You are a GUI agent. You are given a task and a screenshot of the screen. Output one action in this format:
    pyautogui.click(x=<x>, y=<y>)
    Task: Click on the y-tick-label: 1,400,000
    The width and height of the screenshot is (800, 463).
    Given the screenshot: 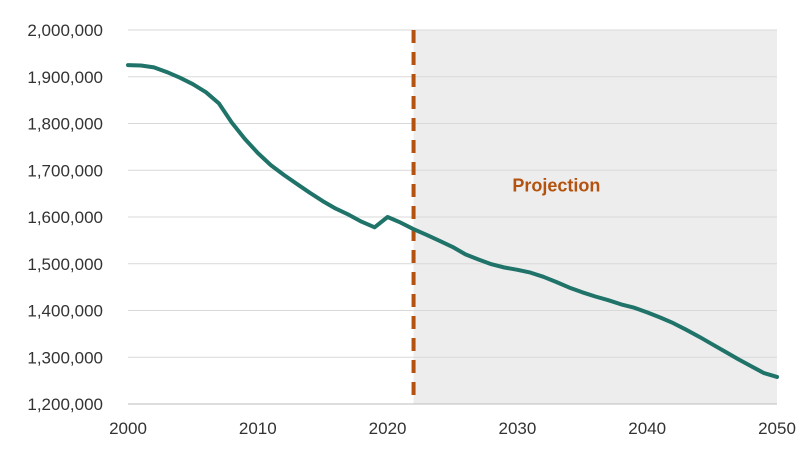 What is the action you would take?
    pyautogui.click(x=65, y=311)
    